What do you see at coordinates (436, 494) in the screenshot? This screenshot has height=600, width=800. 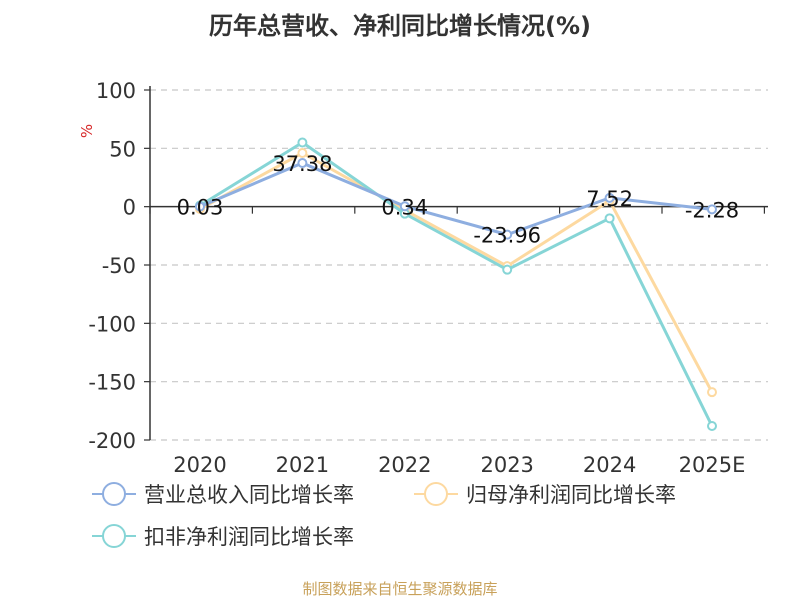 I see `legend-swatch-net-profit` at bounding box center [436, 494].